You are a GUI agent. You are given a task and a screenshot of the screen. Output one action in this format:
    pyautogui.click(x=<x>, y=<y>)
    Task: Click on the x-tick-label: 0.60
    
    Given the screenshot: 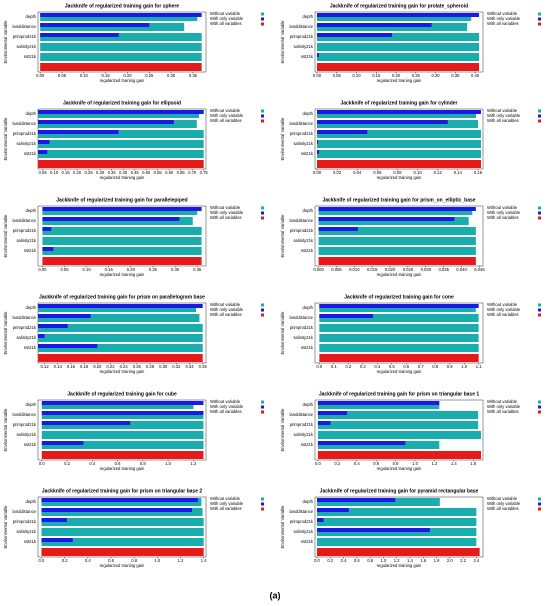 What is the action you would take?
    pyautogui.click(x=169, y=172)
    